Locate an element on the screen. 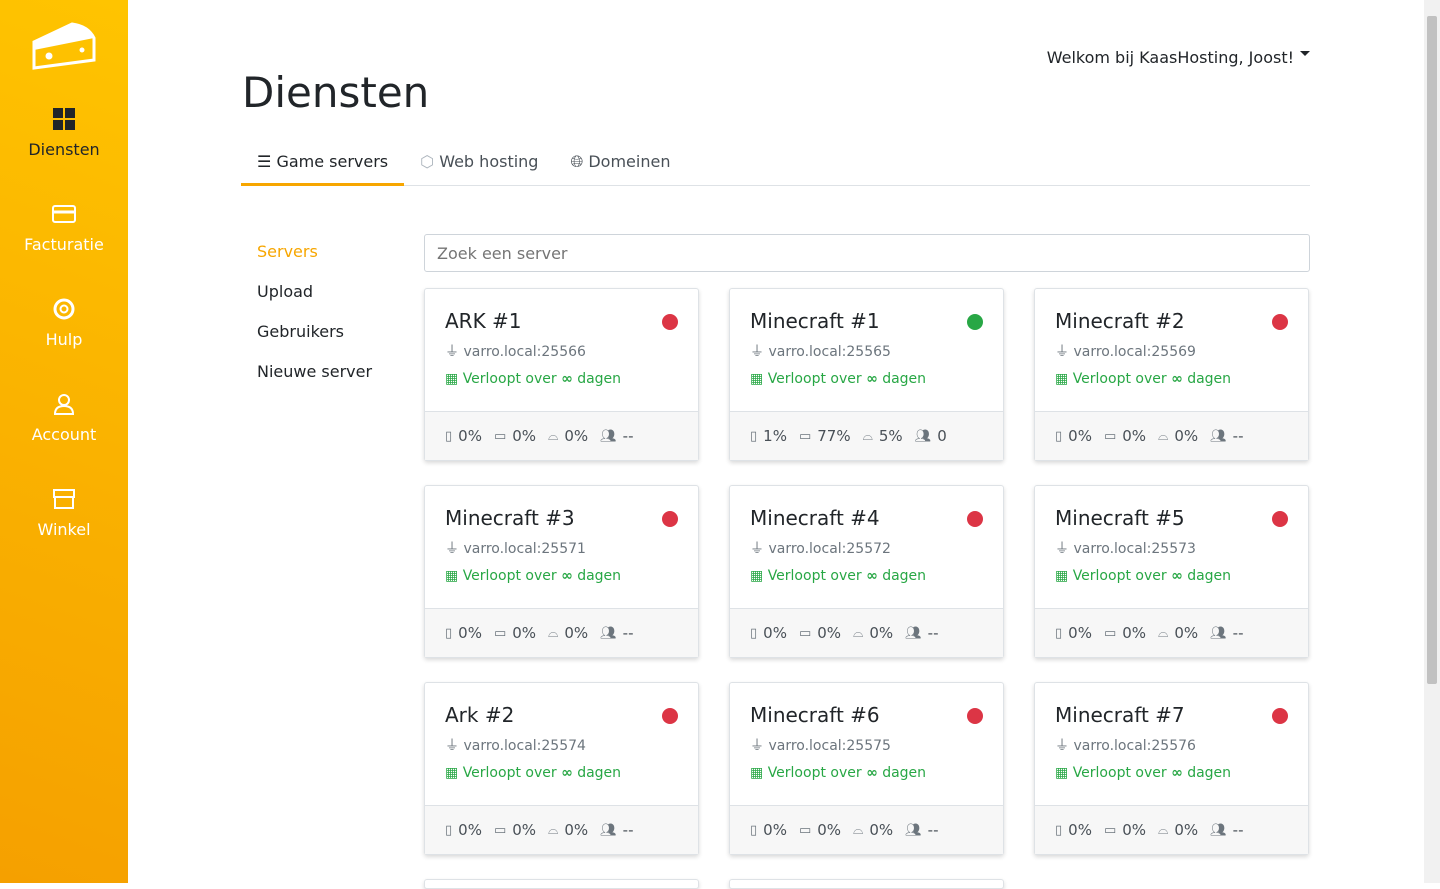  sidebar-item-label: Winkel is located at coordinates (64, 529).